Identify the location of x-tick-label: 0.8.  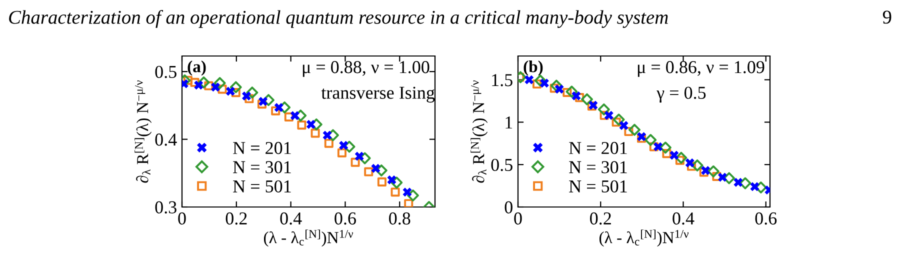
(399, 218).